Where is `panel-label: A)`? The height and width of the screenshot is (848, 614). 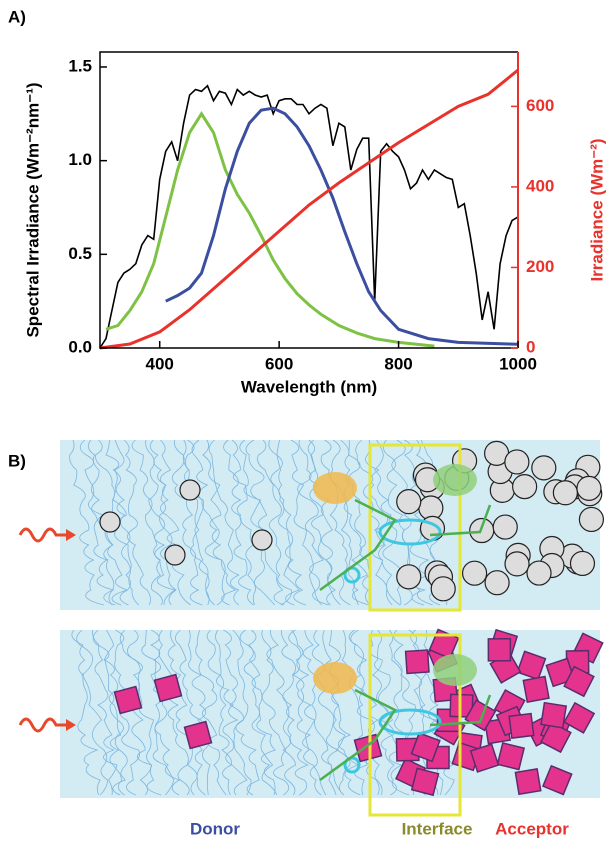
panel-label: A) is located at coordinates (17, 16).